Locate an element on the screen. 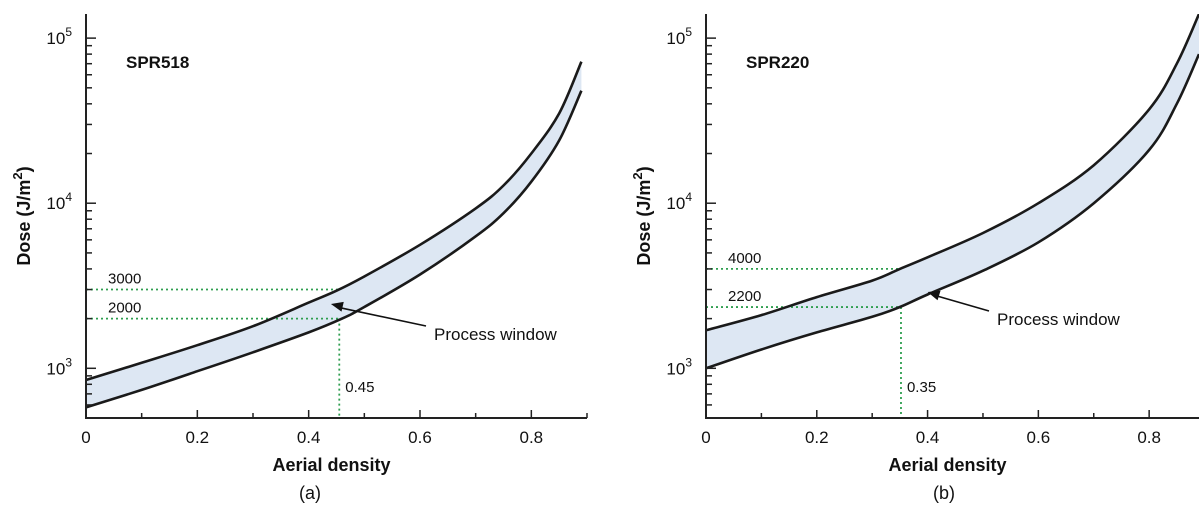 Image resolution: width=1201 pixels, height=511 pixels. panel-title: SPR518 is located at coordinates (157, 62).